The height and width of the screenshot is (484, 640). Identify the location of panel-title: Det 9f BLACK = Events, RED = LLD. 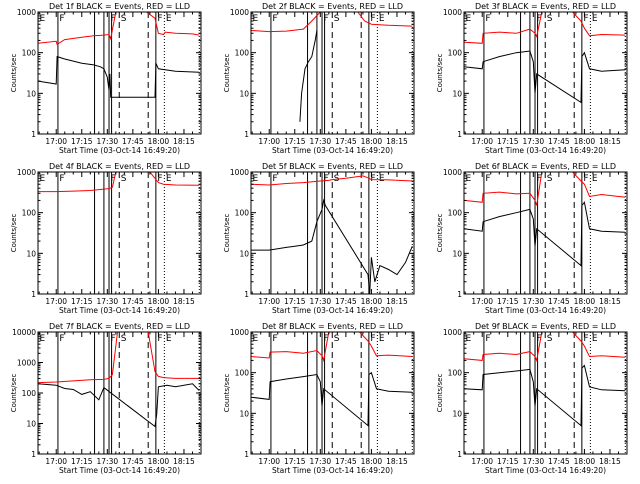
(545, 326).